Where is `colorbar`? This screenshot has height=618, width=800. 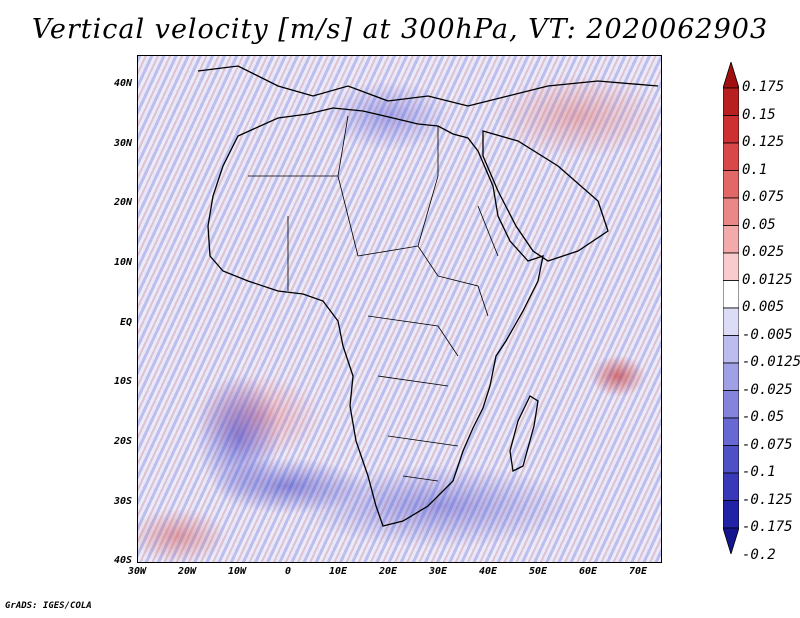
colorbar is located at coordinates (731, 308).